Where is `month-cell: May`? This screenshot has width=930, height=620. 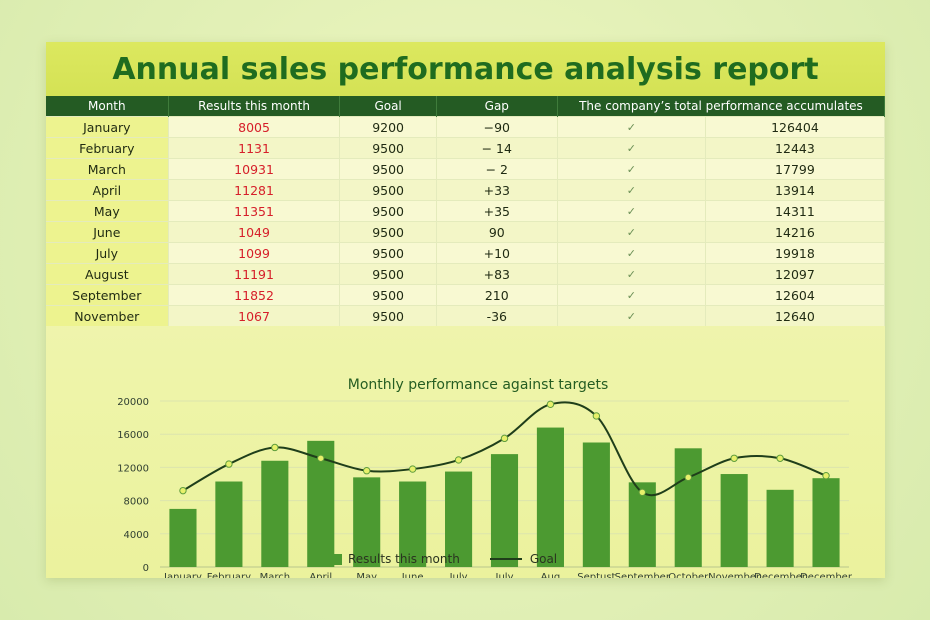 month-cell: May is located at coordinates (107, 211).